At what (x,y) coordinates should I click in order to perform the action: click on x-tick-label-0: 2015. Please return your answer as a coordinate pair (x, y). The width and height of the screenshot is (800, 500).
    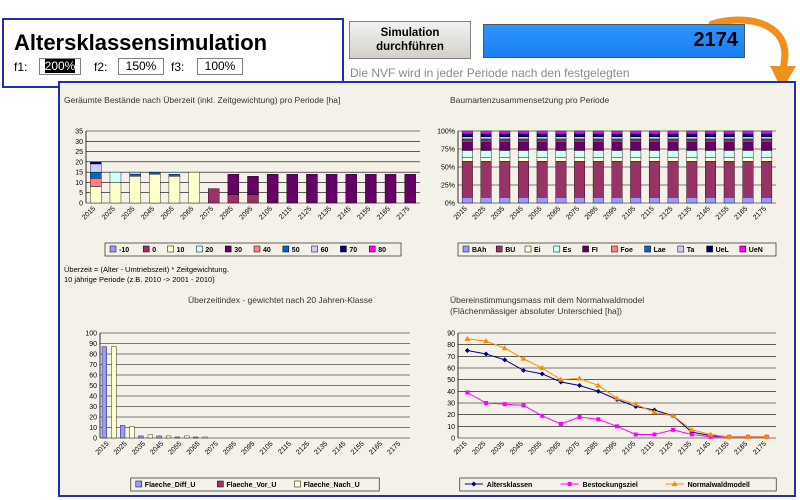
    Looking at the image, I should click on (89, 213).